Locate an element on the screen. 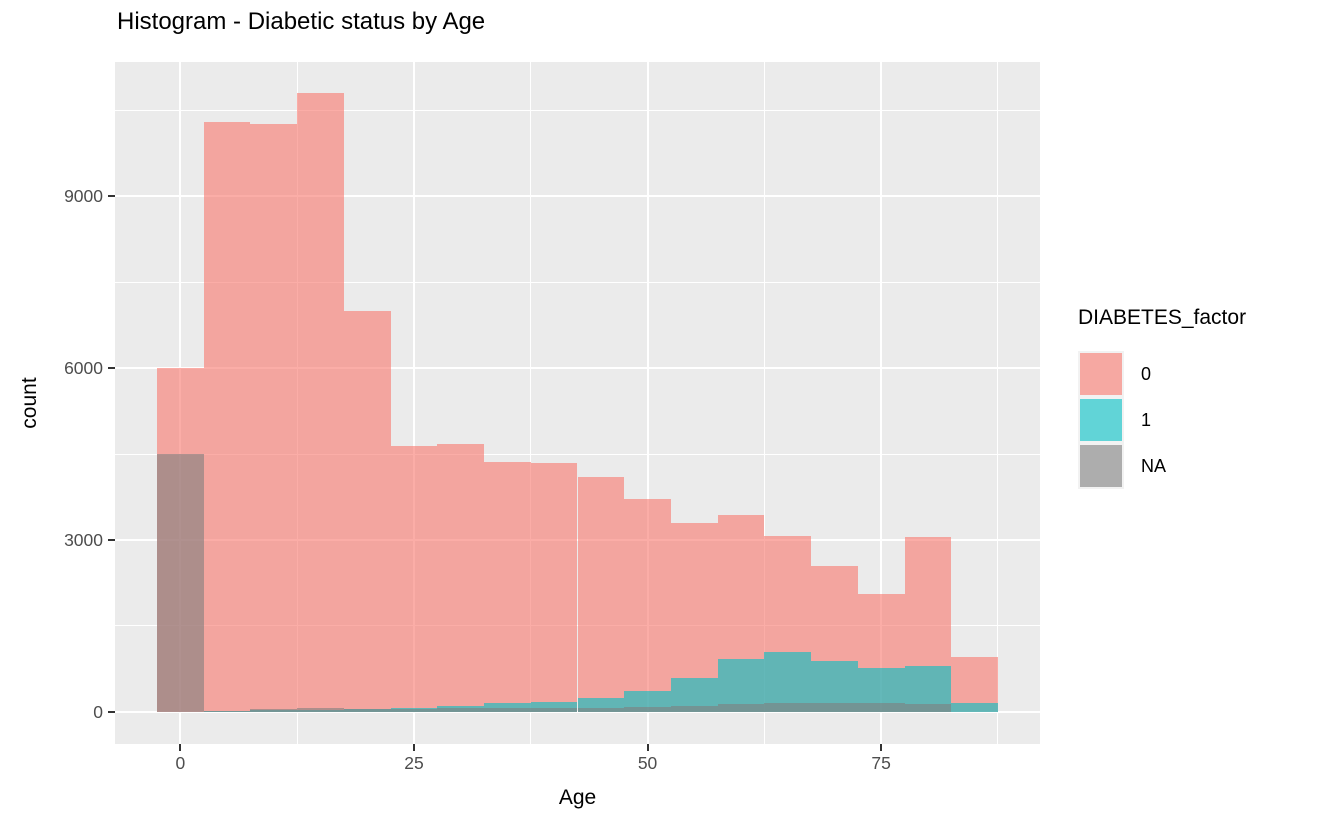  x-axis-title: Age is located at coordinates (577, 797).